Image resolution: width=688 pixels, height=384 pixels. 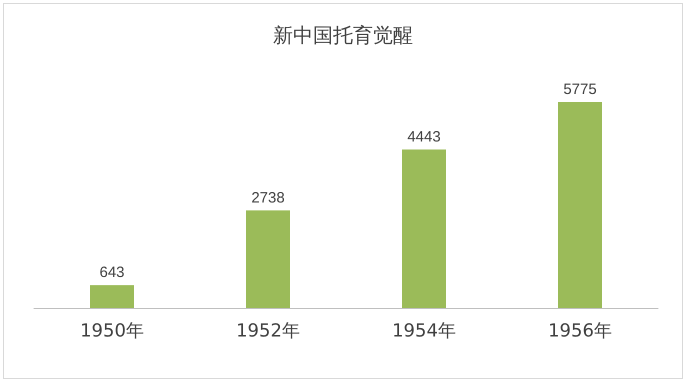 What do you see at coordinates (424, 331) in the screenshot?
I see `x-tick-label: 1954年` at bounding box center [424, 331].